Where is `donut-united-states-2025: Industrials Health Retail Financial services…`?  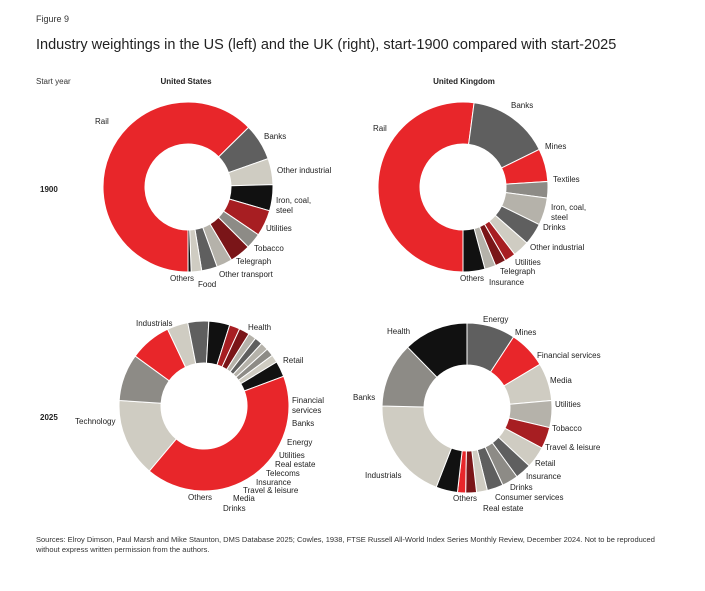
donut-united-states-2025: Industrials Health Retail Financial services… is located at coordinates (199, 416).